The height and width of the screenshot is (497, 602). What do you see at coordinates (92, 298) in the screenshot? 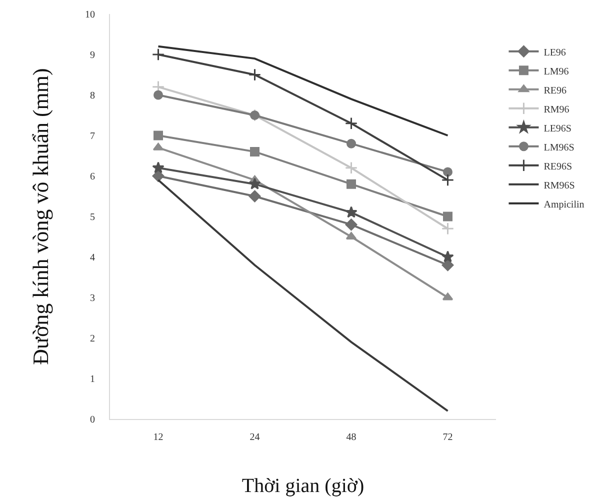
I see `y-tick-label: 3` at bounding box center [92, 298].